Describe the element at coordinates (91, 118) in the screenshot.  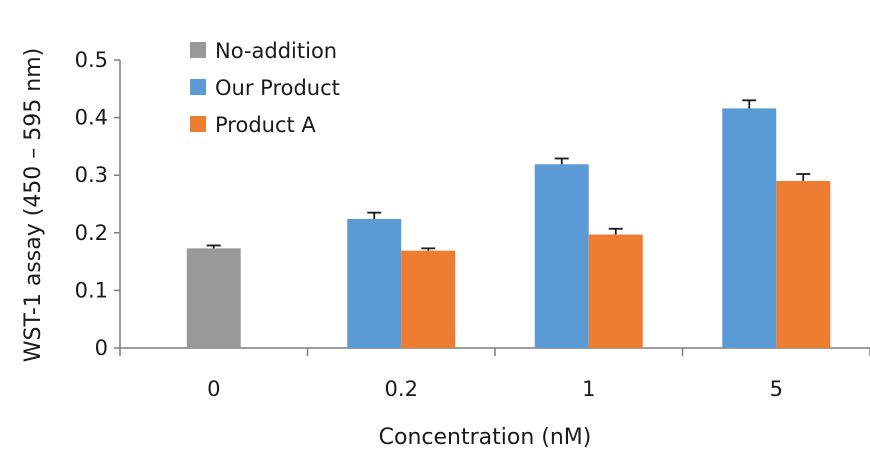
I see `y-tick-label: 0.4` at that location.